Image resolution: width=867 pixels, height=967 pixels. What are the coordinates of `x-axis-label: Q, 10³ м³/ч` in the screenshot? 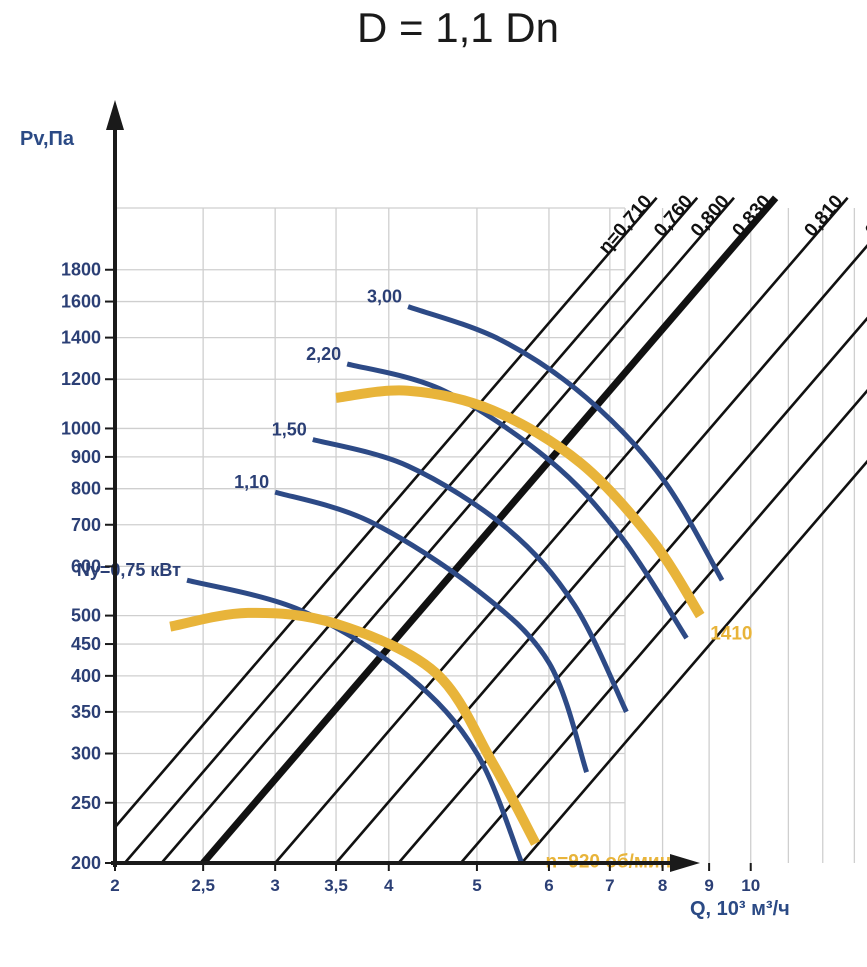 It's located at (740, 909).